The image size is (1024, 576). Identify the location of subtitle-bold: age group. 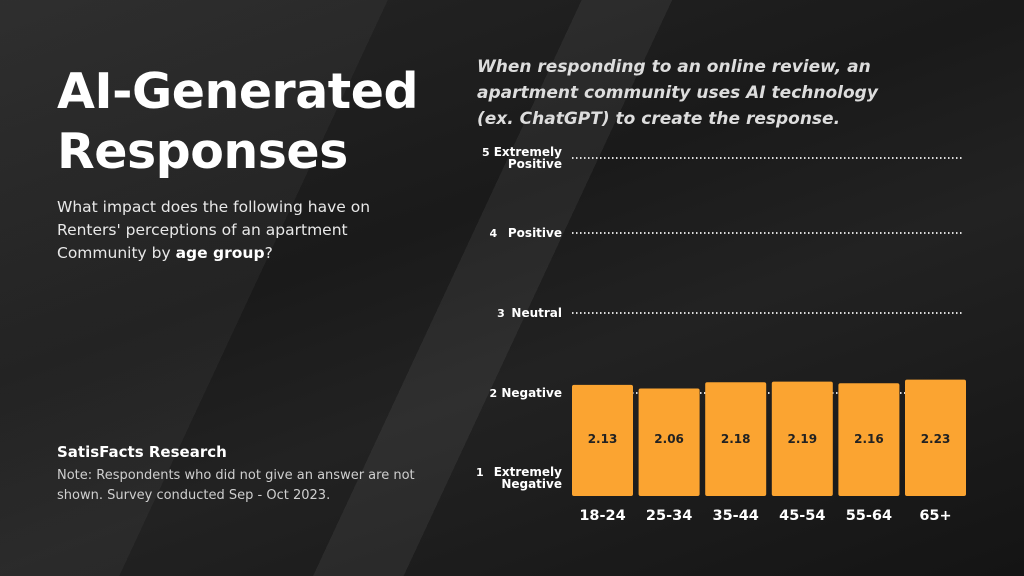
(220, 253).